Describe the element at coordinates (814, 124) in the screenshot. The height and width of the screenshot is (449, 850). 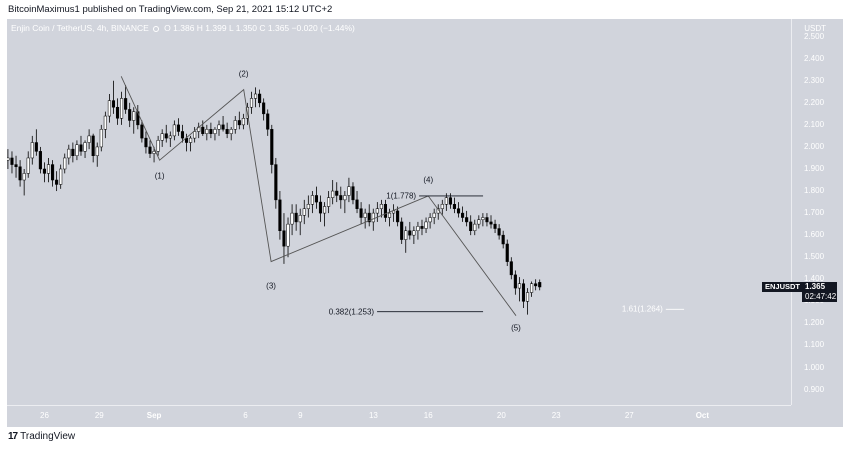
I see `price-tick-label: 2.100` at that location.